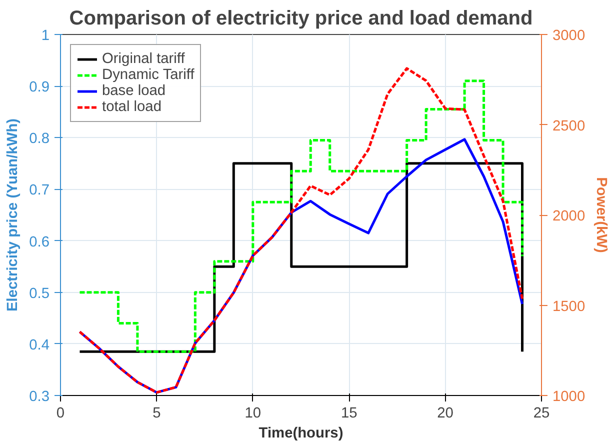  Describe the element at coordinates (148, 75) in the screenshot. I see `legend-label: Dynamic Tariff` at that location.